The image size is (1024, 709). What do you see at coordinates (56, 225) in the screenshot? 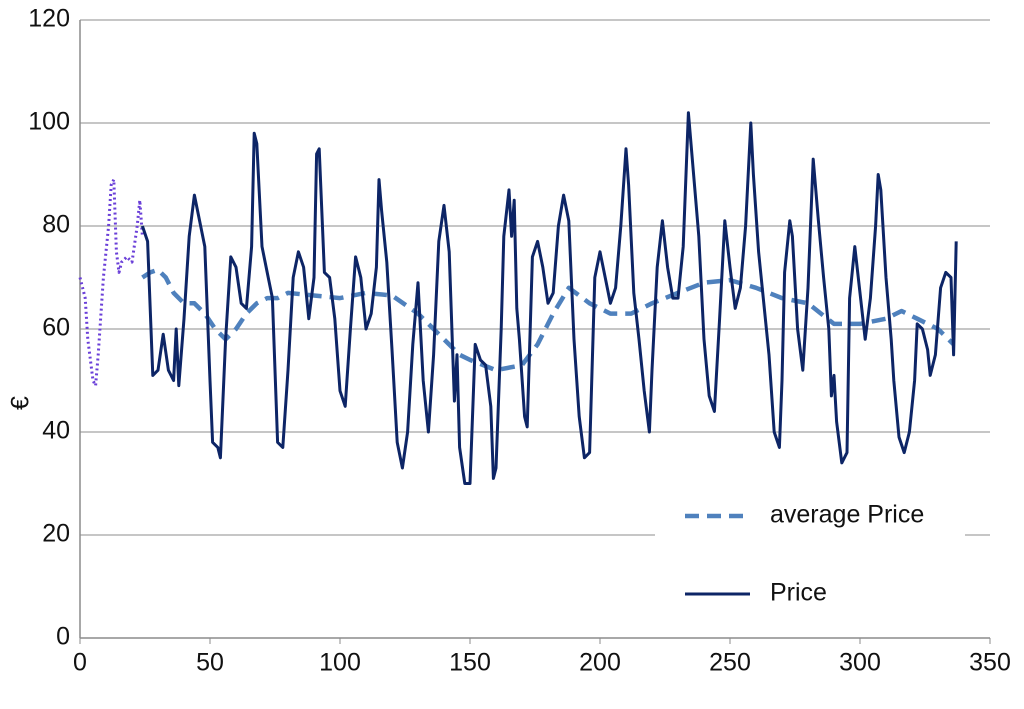
I see `y-tick-label: 80` at bounding box center [56, 225].